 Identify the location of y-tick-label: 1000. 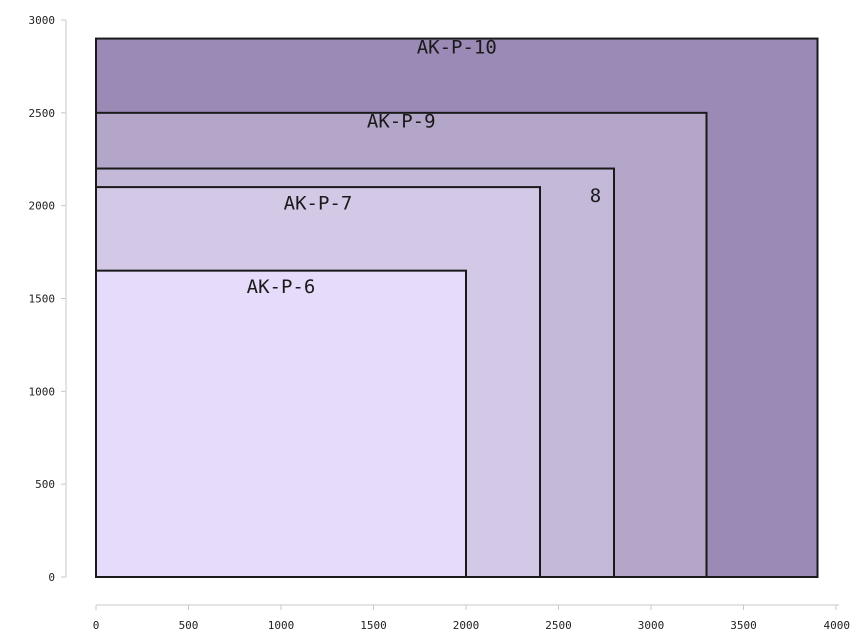
(42, 391).